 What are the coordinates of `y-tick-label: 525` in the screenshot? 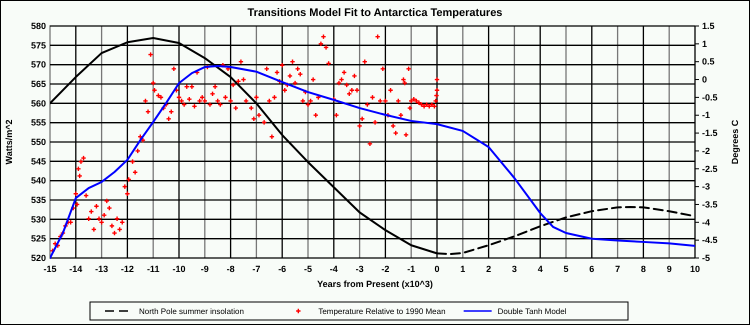 It's located at (38, 239).